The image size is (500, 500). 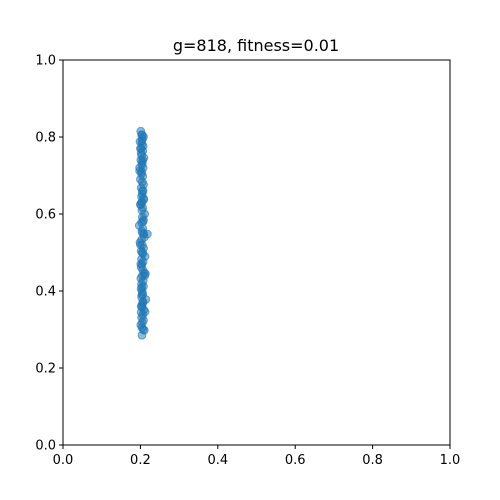 I want to click on points-layer, so click(x=143, y=233).